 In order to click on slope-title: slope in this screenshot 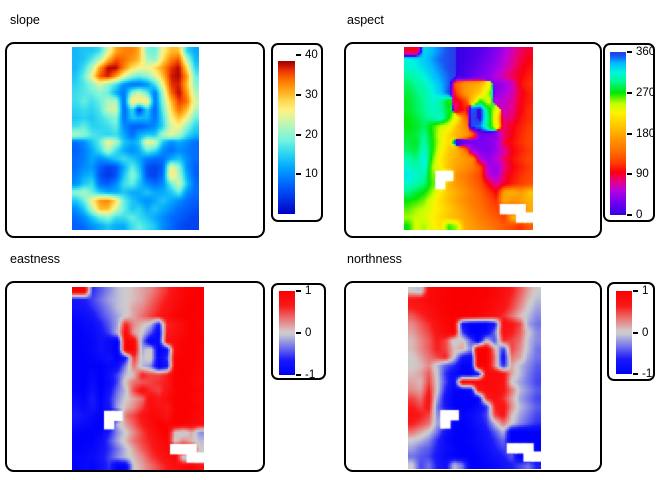, I will do `click(25, 20)`.